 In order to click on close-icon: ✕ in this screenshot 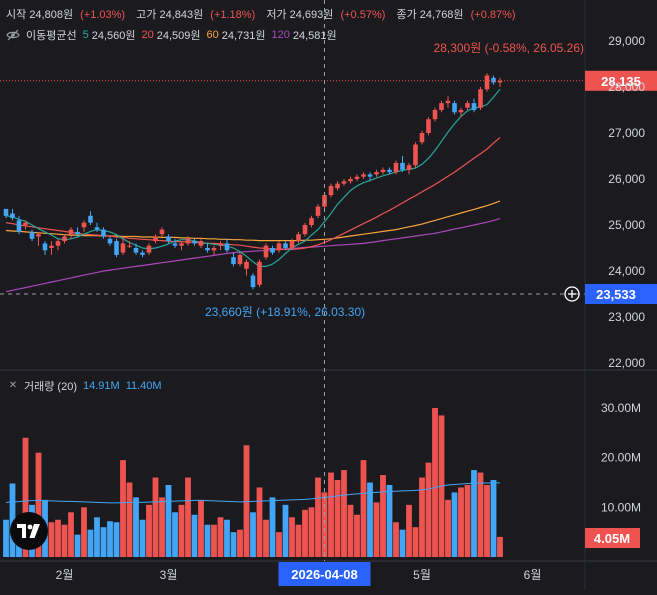, I will do `click(13, 385)`.